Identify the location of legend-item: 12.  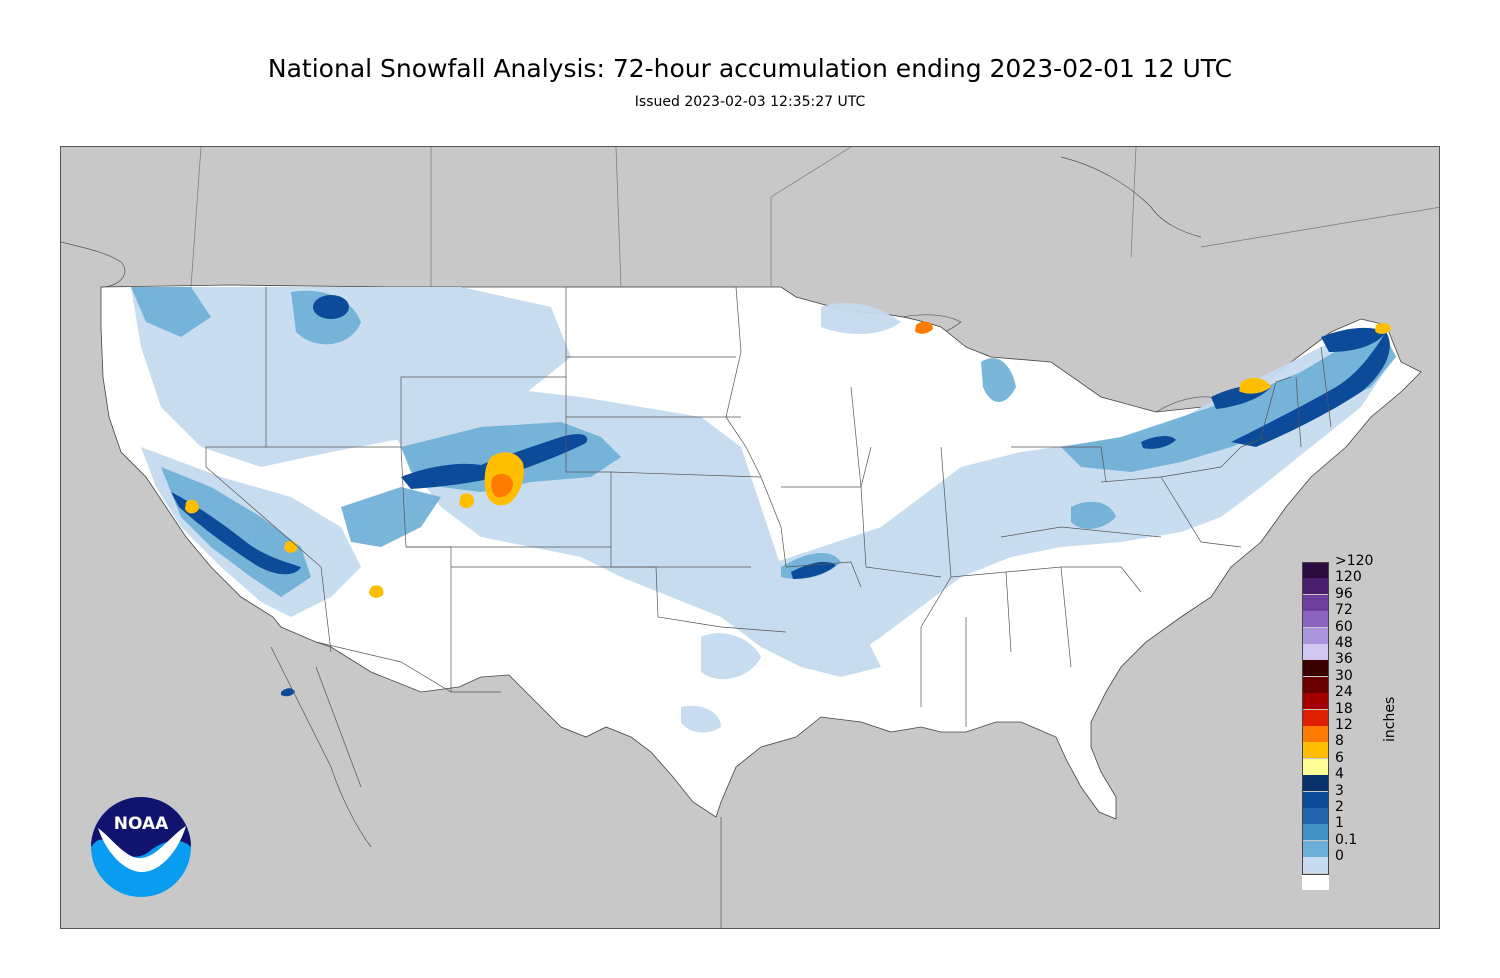
(1352, 729).